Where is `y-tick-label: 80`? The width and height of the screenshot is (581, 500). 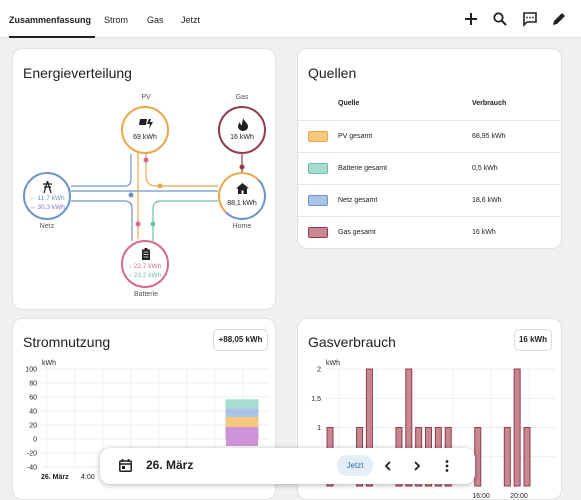
y-tick-label: 80 is located at coordinates (33, 384).